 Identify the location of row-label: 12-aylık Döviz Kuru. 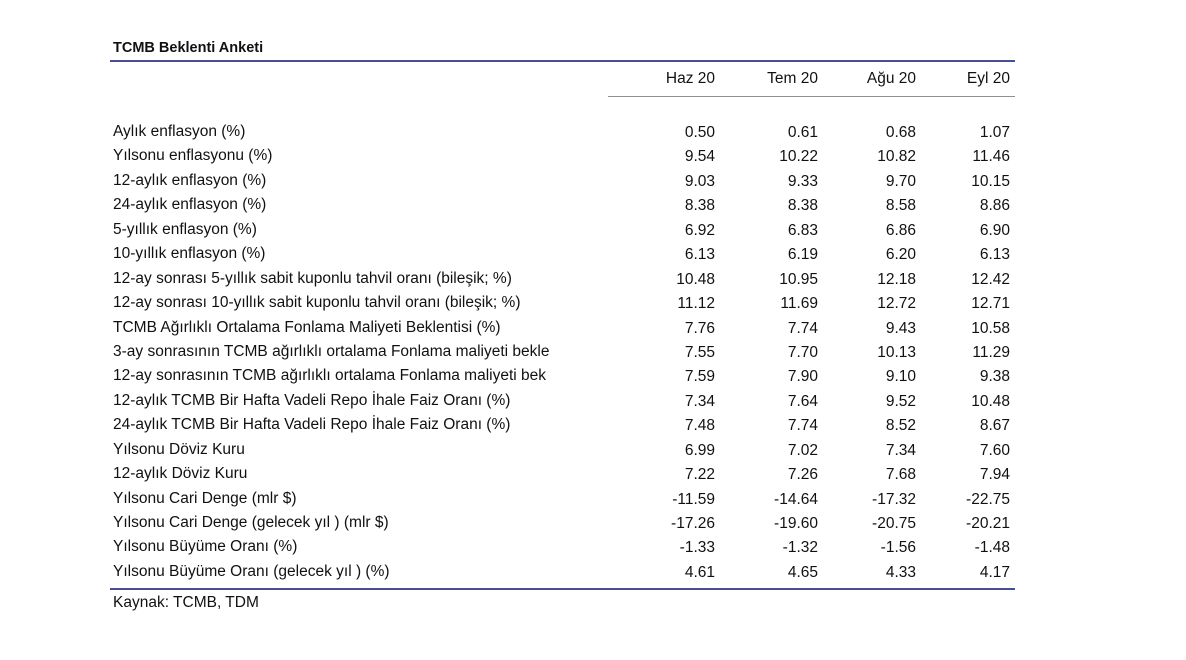
(180, 474).